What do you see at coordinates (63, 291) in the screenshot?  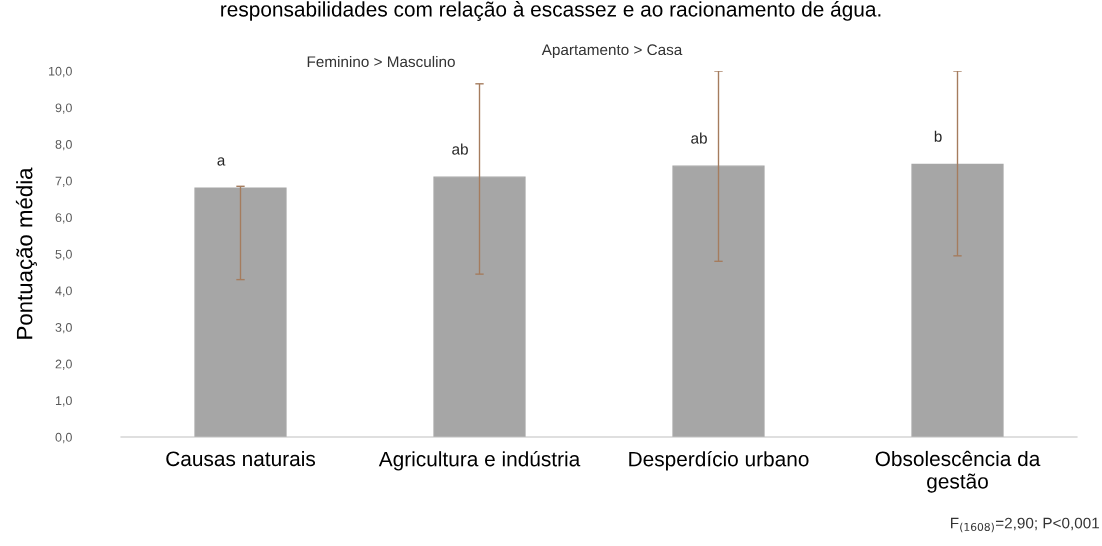 I see `y-tick-label: 4,0` at bounding box center [63, 291].